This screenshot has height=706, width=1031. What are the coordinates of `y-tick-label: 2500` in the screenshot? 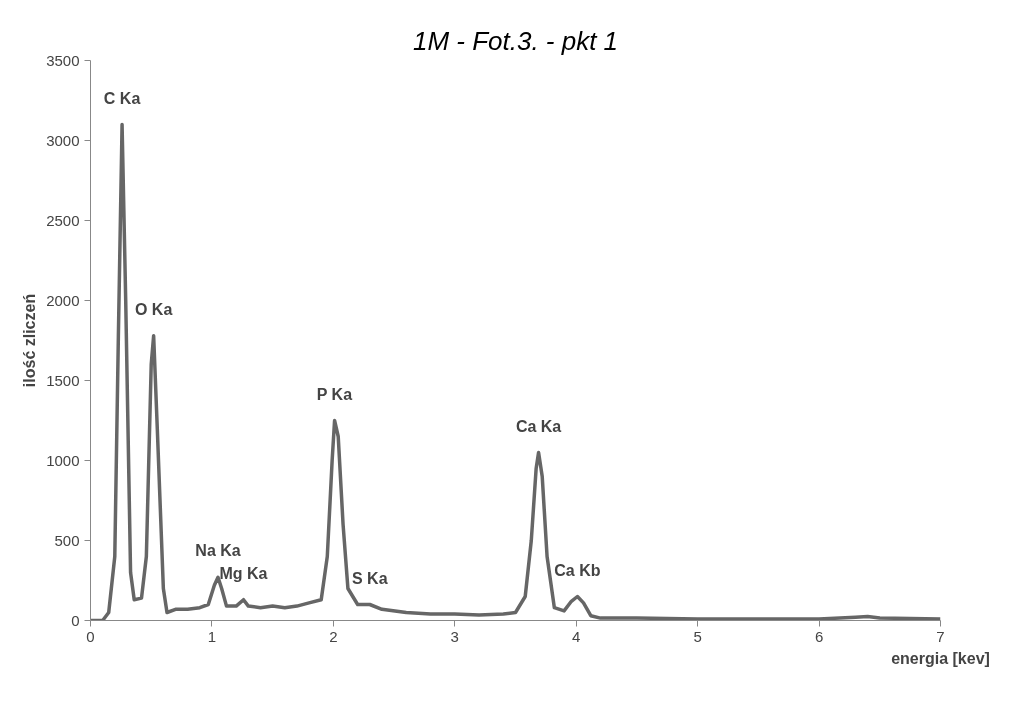 It's located at (63, 220).